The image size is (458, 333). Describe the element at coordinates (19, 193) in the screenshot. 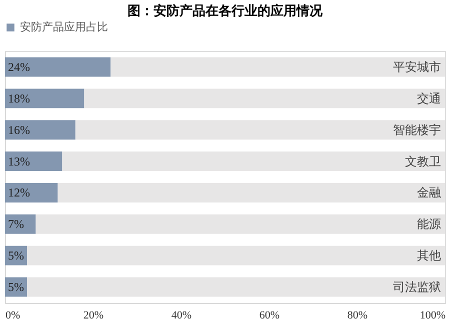

I see `data-label: 12%` at that location.